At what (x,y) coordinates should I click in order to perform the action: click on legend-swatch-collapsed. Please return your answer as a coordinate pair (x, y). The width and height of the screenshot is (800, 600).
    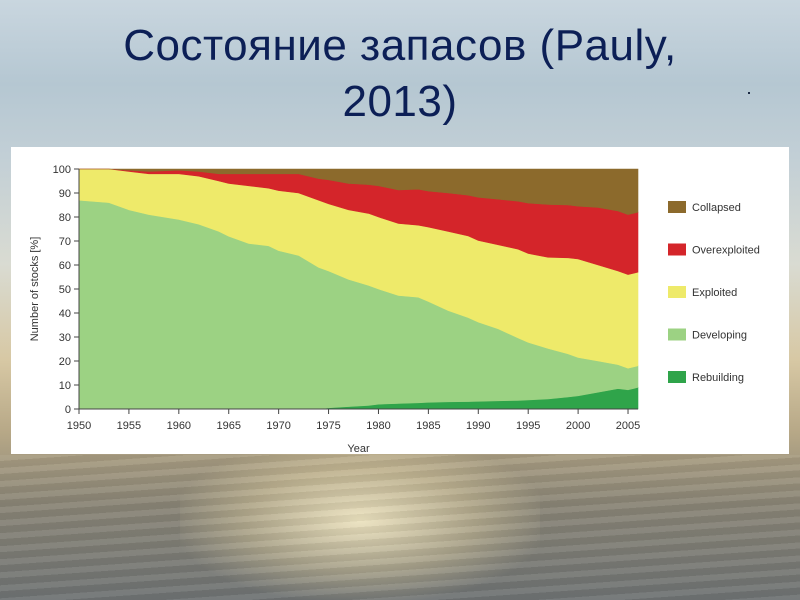
    Looking at the image, I should click on (677, 207).